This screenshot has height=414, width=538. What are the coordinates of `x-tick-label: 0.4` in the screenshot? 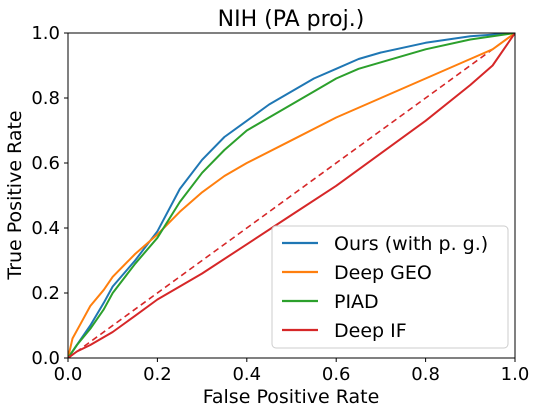 It's located at (246, 374).